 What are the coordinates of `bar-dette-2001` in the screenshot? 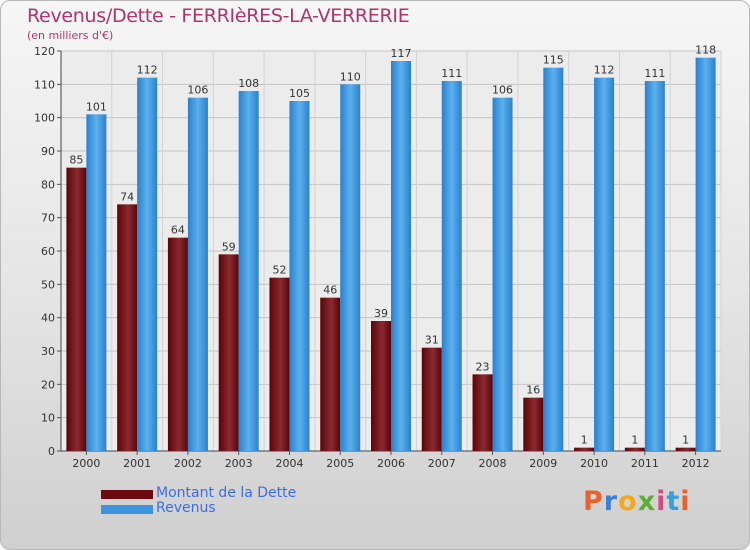 It's located at (127, 327).